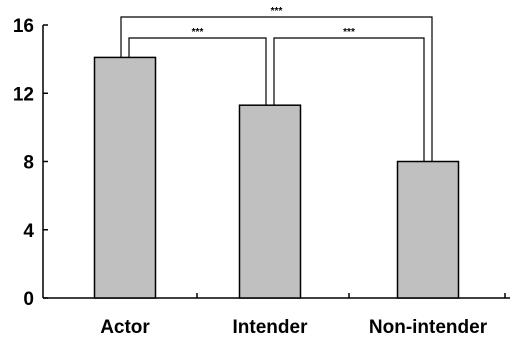  Describe the element at coordinates (28, 163) in the screenshot. I see `y-tick-label: 8` at that location.